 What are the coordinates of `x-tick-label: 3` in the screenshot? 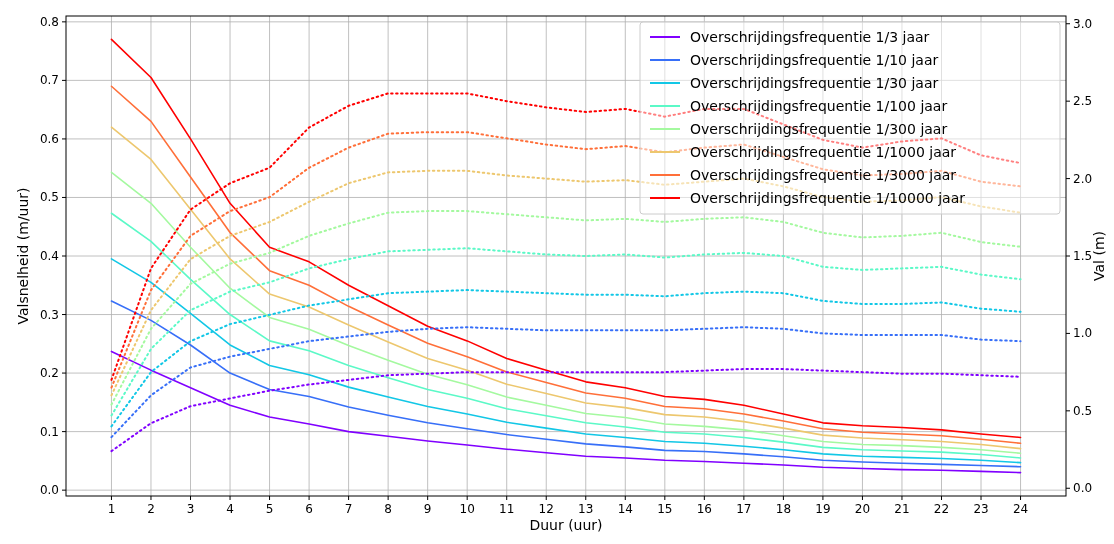 It's located at (190, 509).